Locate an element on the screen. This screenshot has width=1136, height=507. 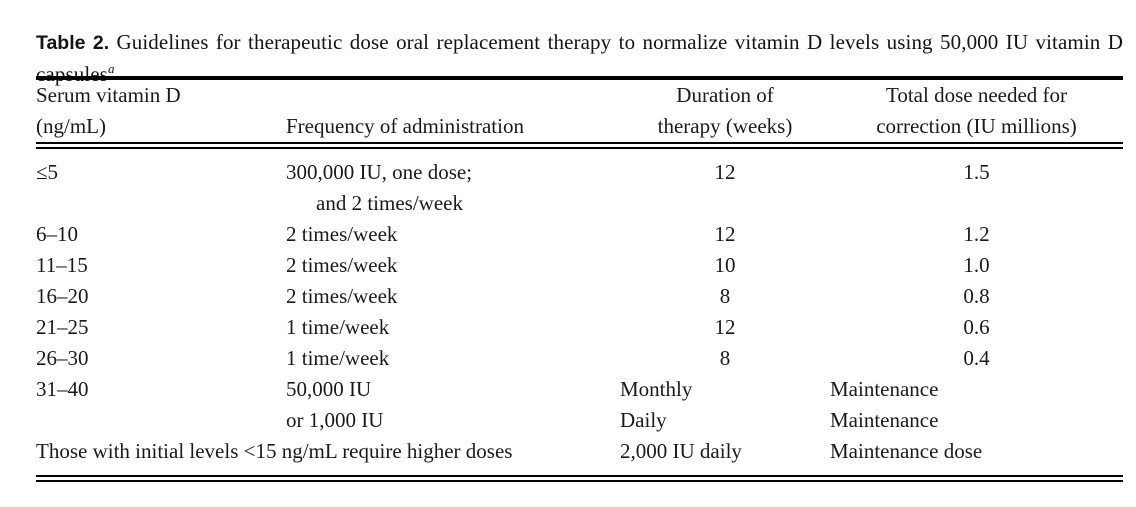
cell-line: and 2 times/week is located at coordinates (389, 203).